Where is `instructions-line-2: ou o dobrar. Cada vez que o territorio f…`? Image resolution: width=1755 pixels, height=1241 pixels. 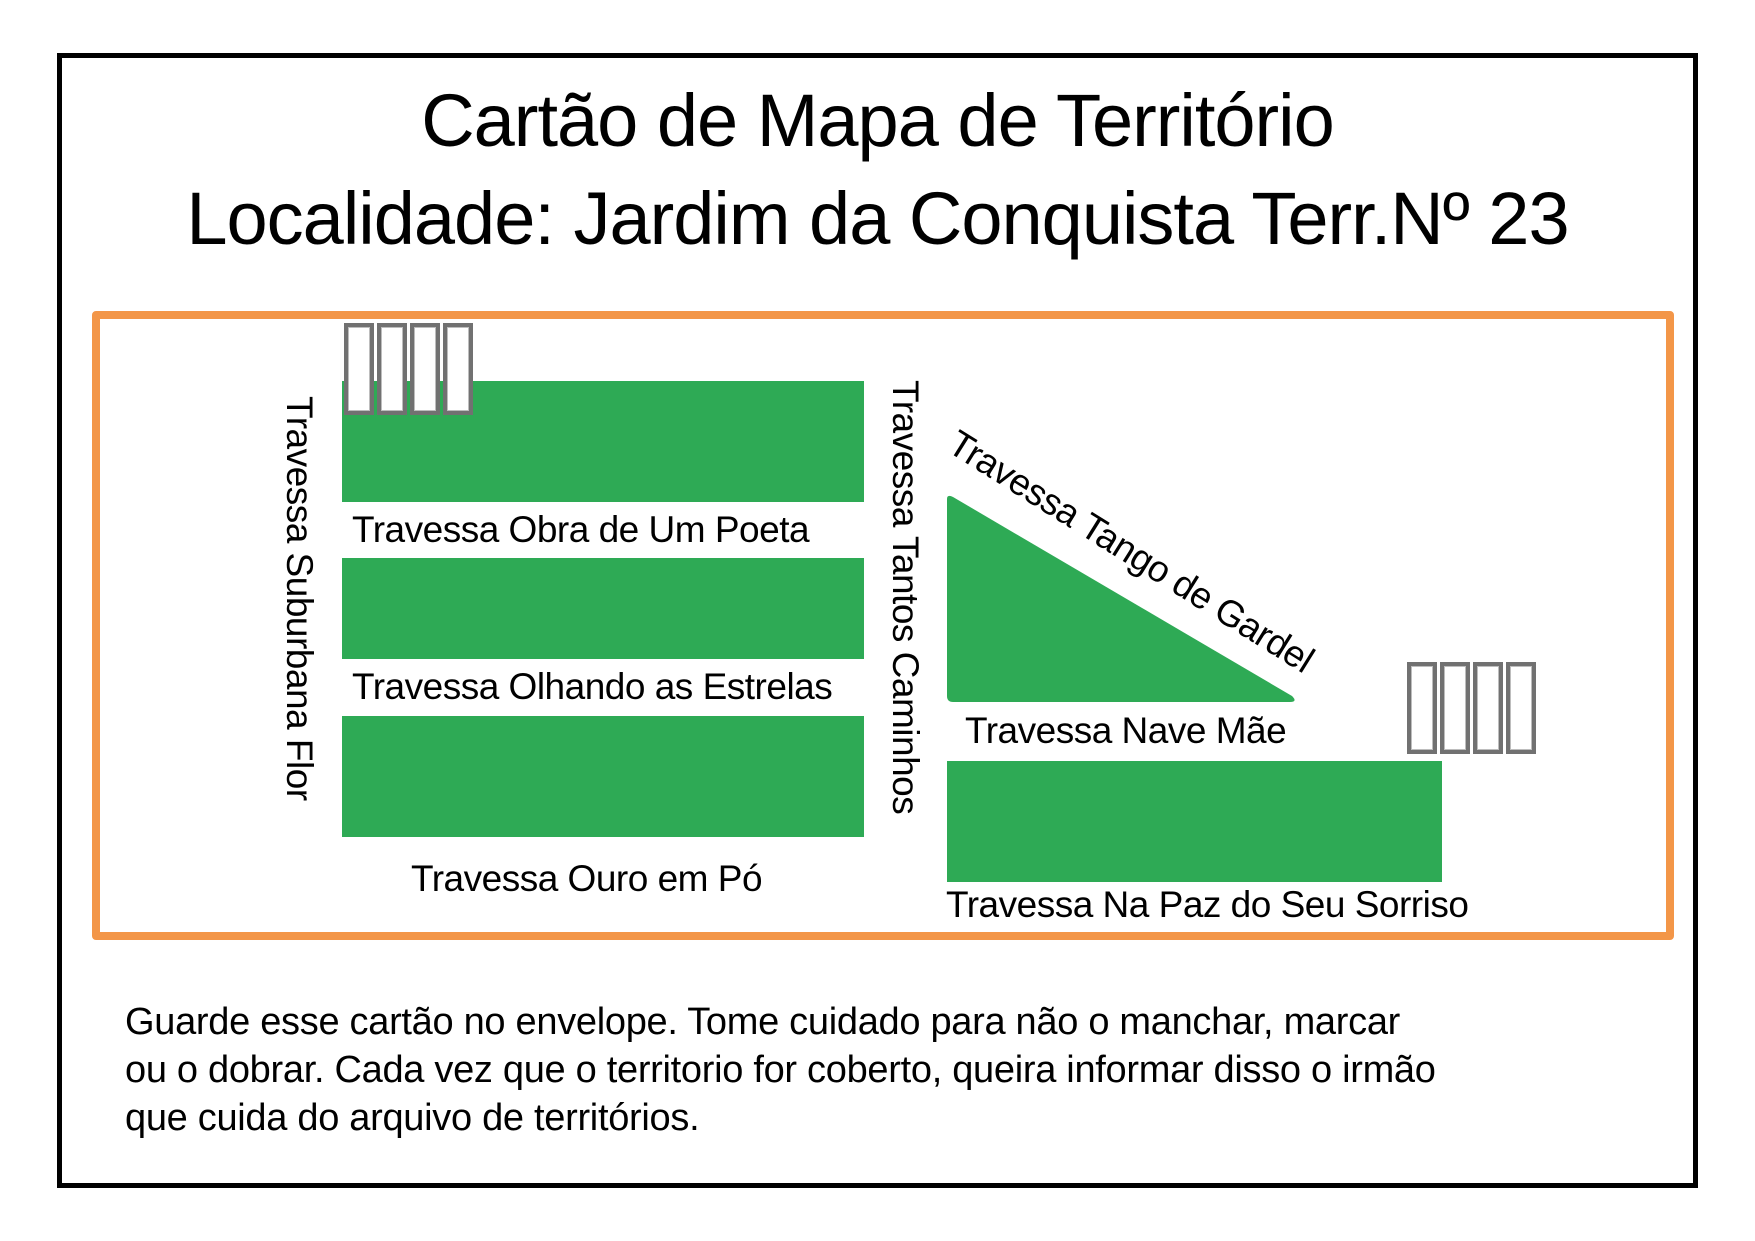
instructions-line-2: ou o dobrar. Cada vez que o territorio f… is located at coordinates (780, 1070).